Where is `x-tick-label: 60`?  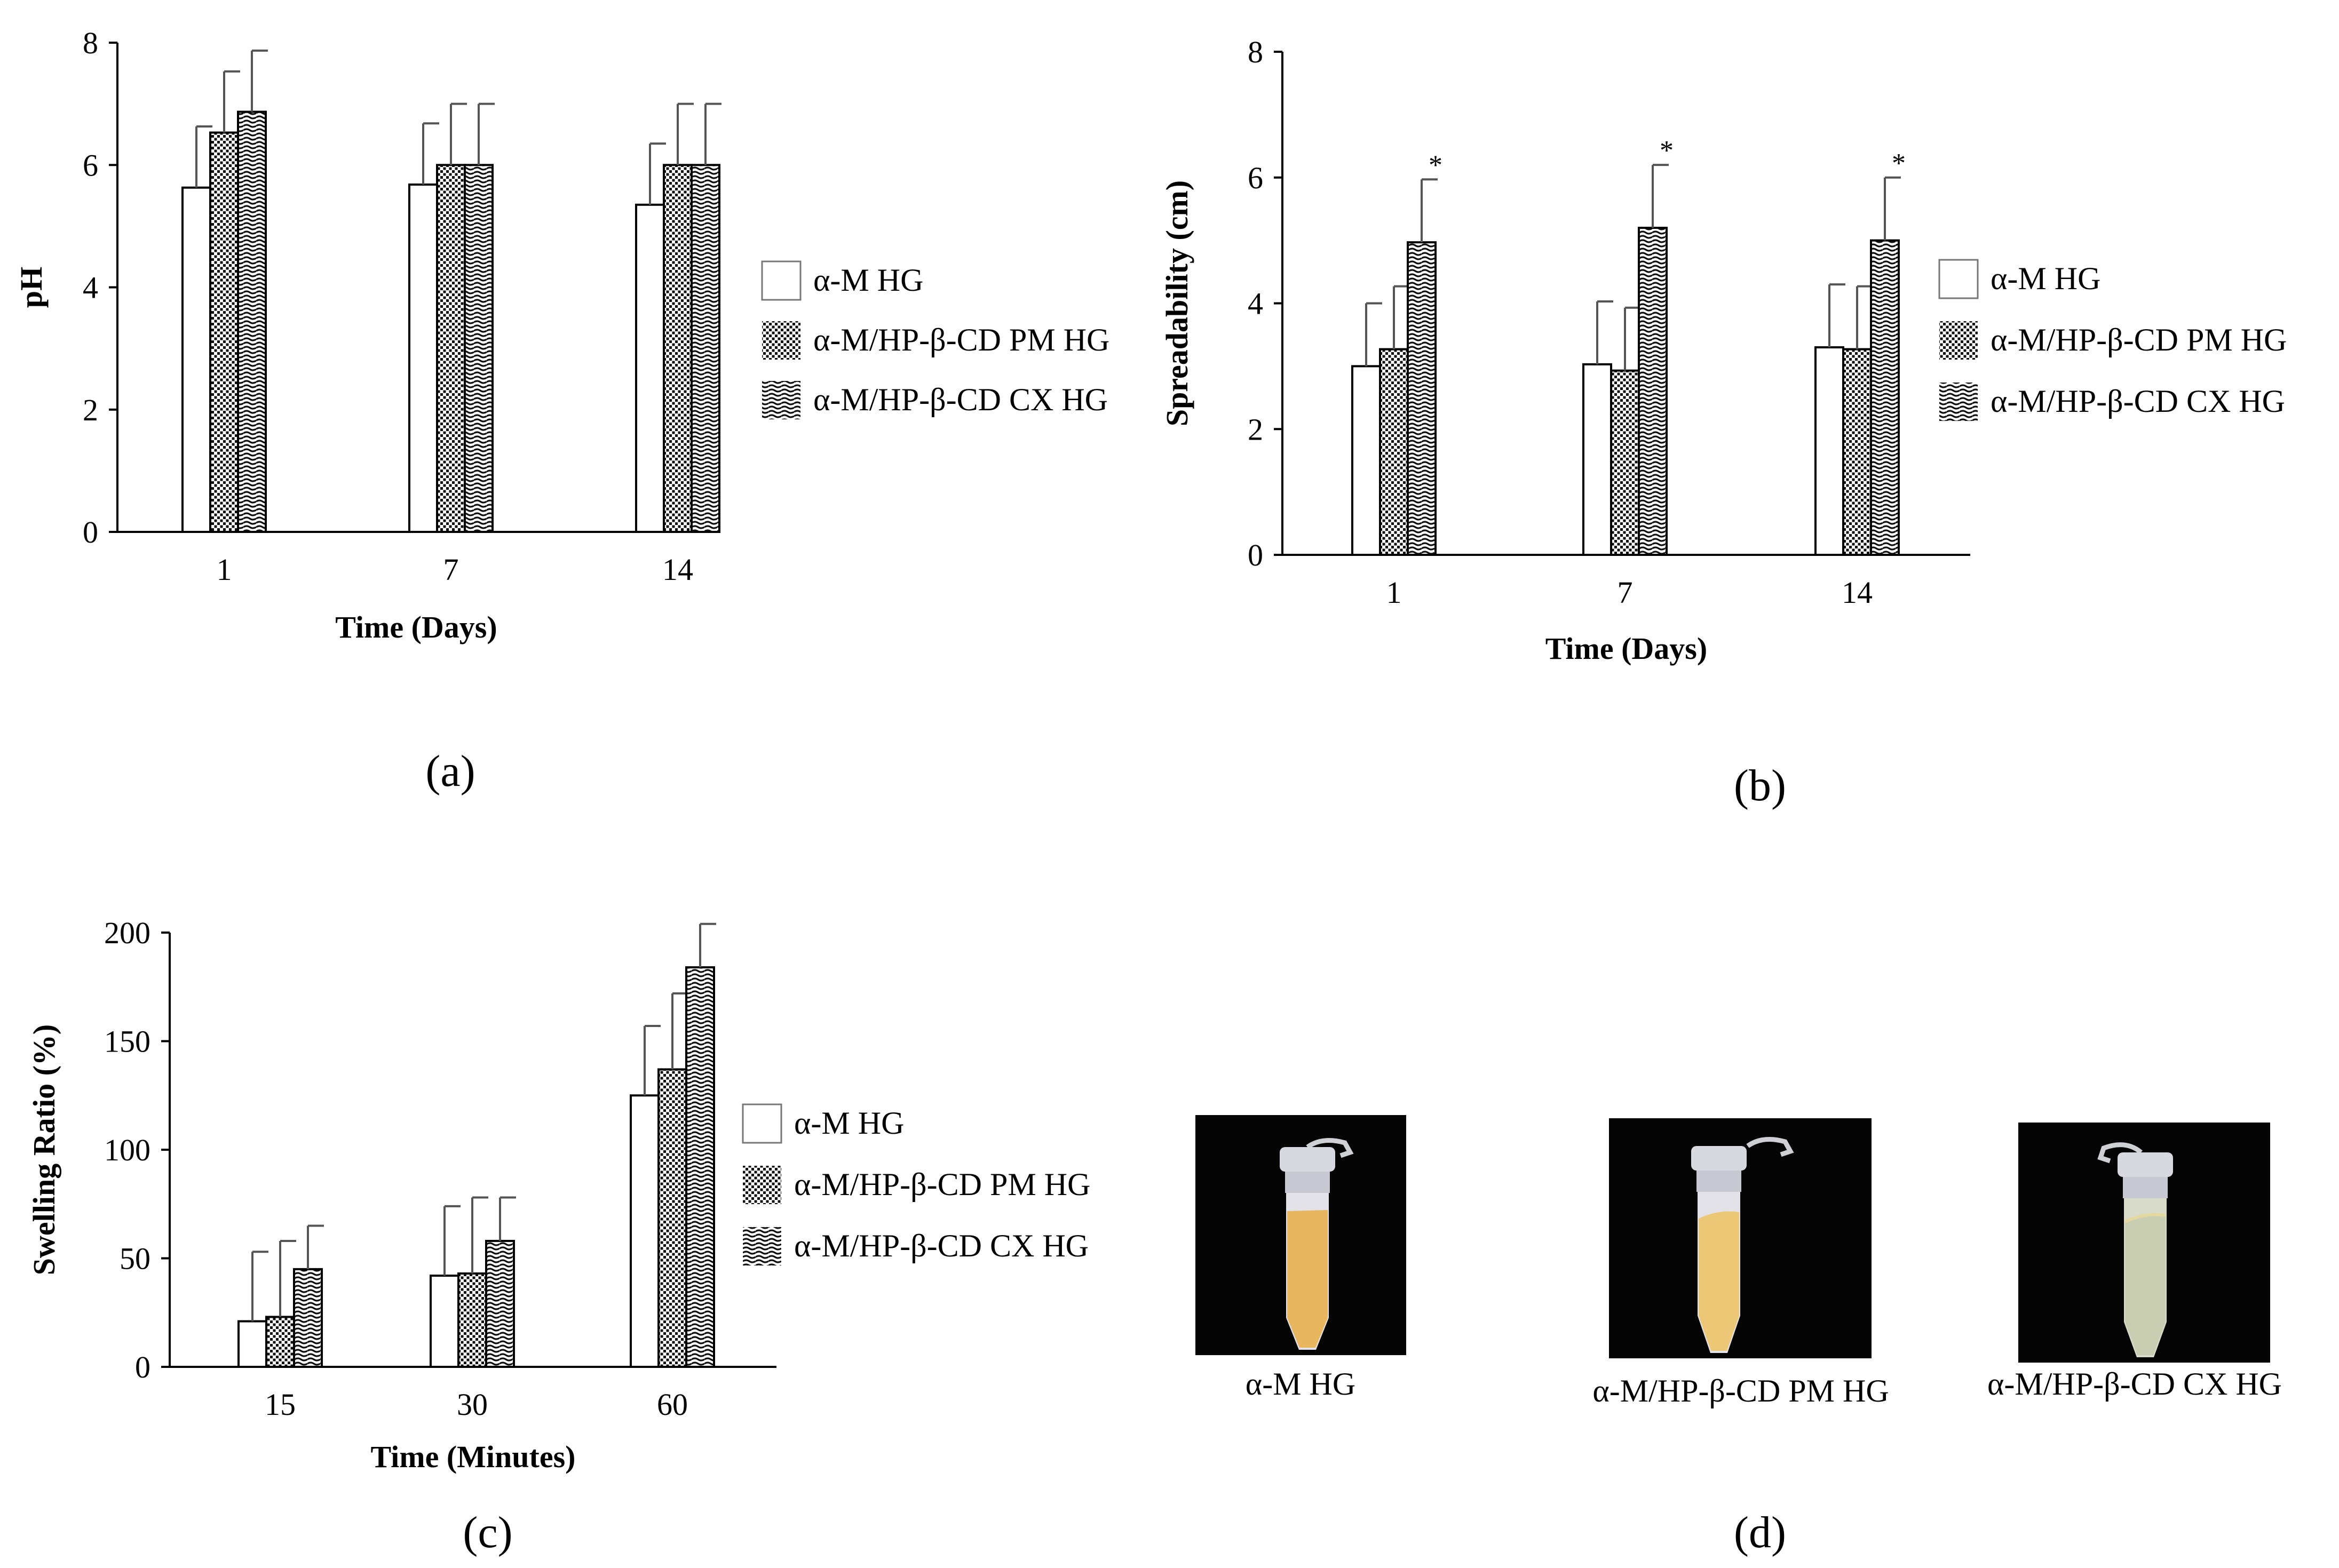 x-tick-label: 60 is located at coordinates (672, 1404).